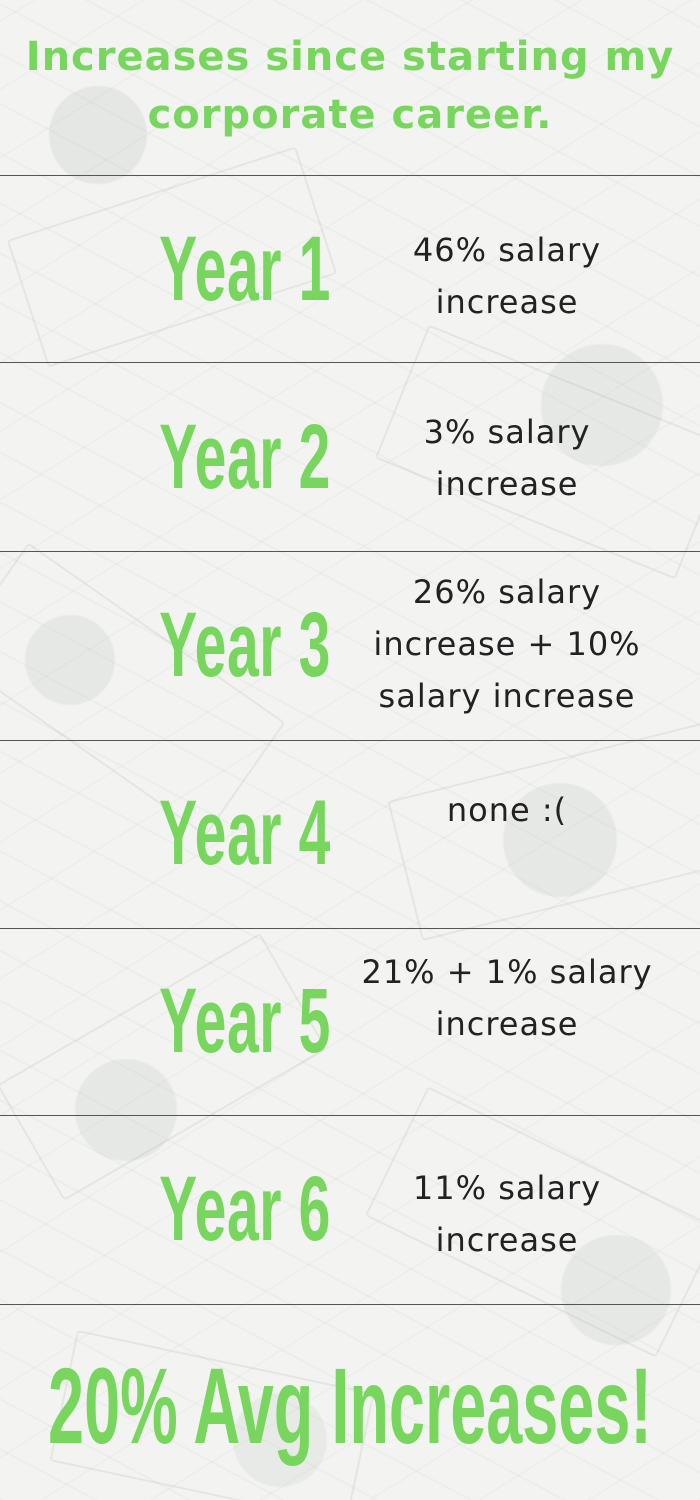 Image resolution: width=700 pixels, height=1500 pixels. Describe the element at coordinates (245, 832) in the screenshot. I see `year-label: Year 4` at that location.